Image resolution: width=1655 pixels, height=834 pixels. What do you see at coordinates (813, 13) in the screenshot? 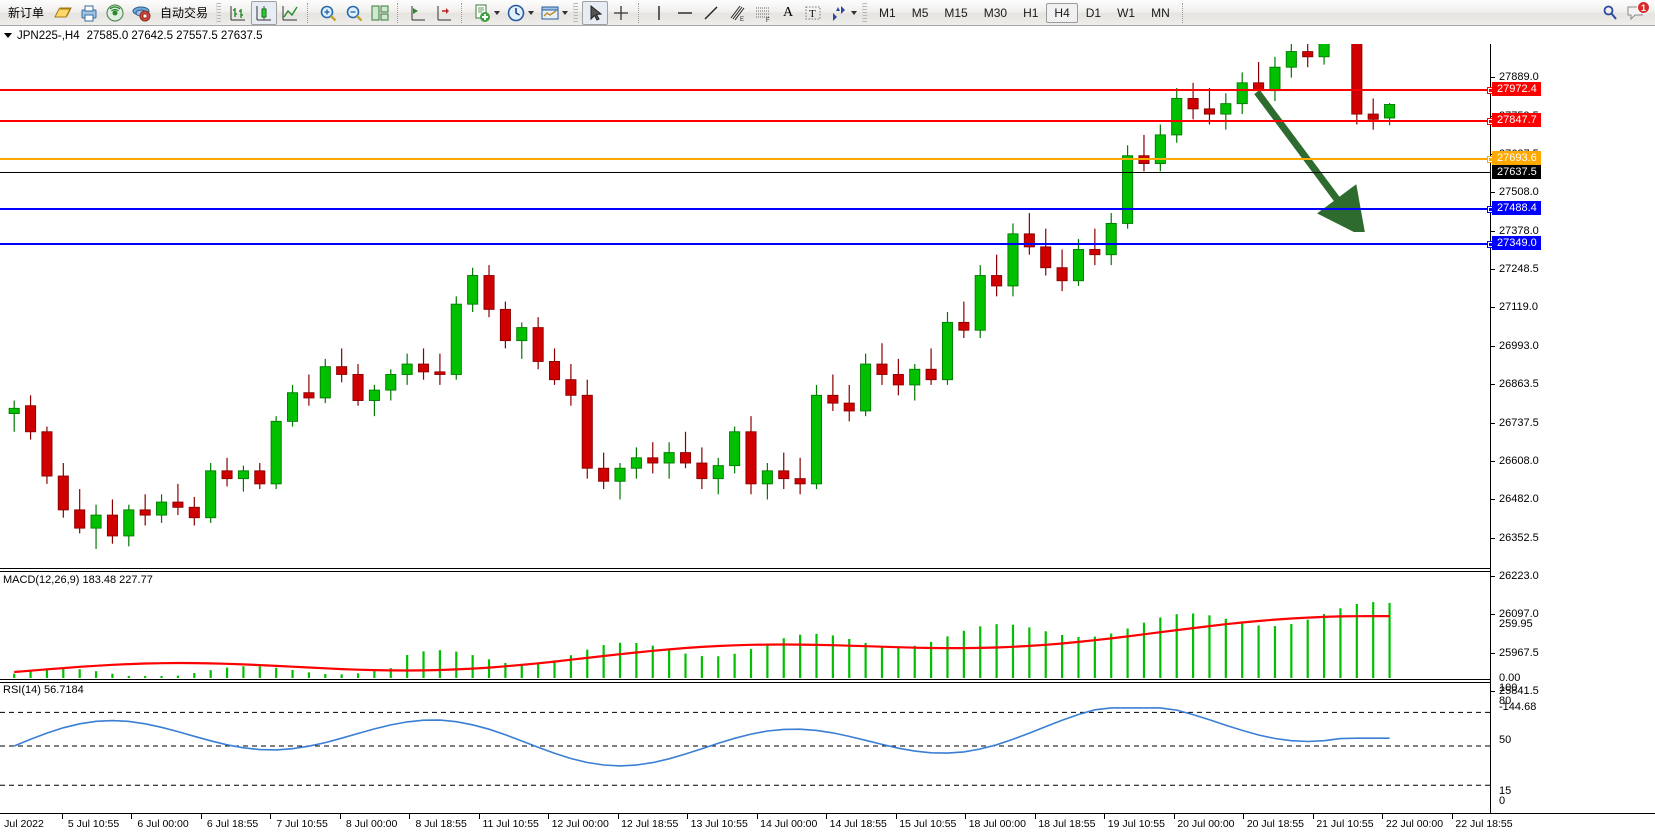
I see `text-label-icon: T` at bounding box center [813, 13].